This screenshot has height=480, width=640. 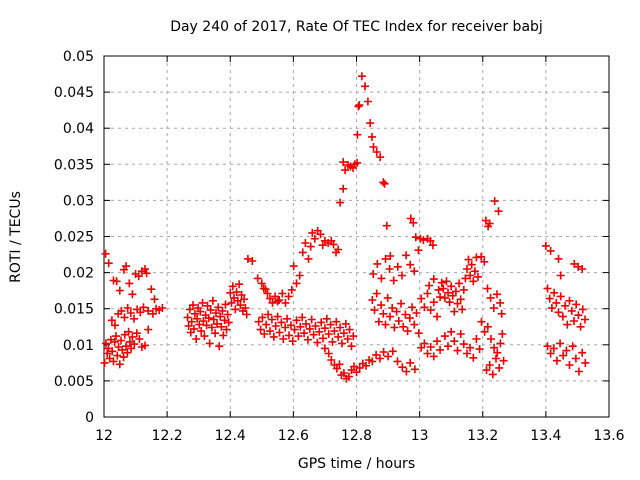 I want to click on y-tick-label: 0.015, so click(x=74, y=310).